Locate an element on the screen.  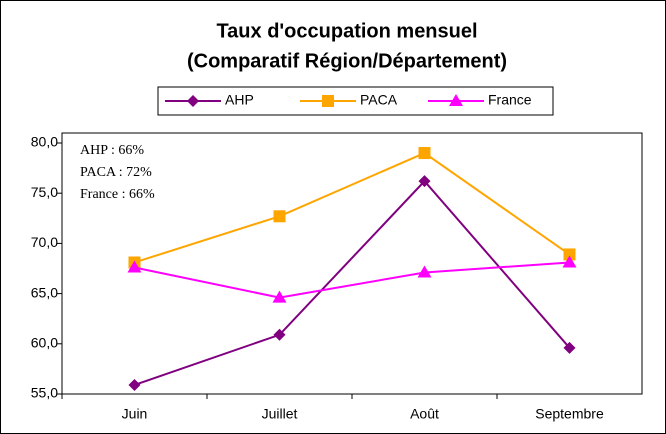
legend-label: AHP is located at coordinates (239, 100).